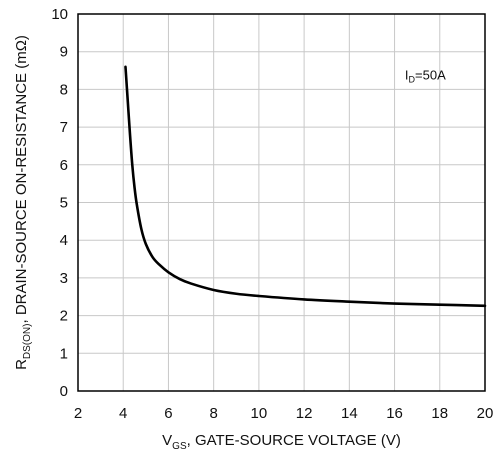 The image size is (495, 454). I want to click on y-tick-label-4: 4, so click(64, 240).